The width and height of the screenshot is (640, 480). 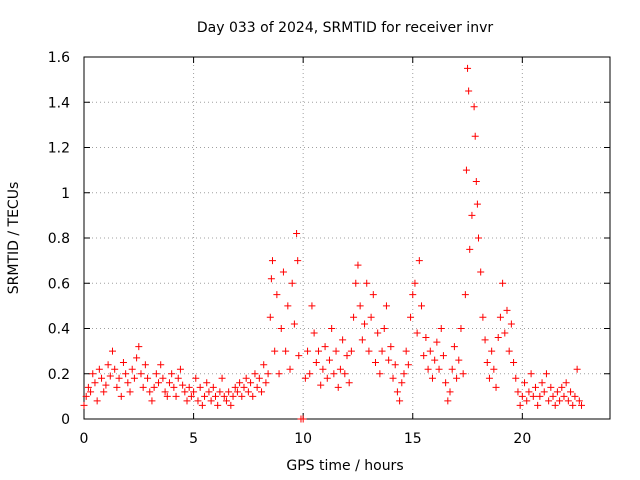 I want to click on y-tick-label: 1.4, so click(x=59, y=103).